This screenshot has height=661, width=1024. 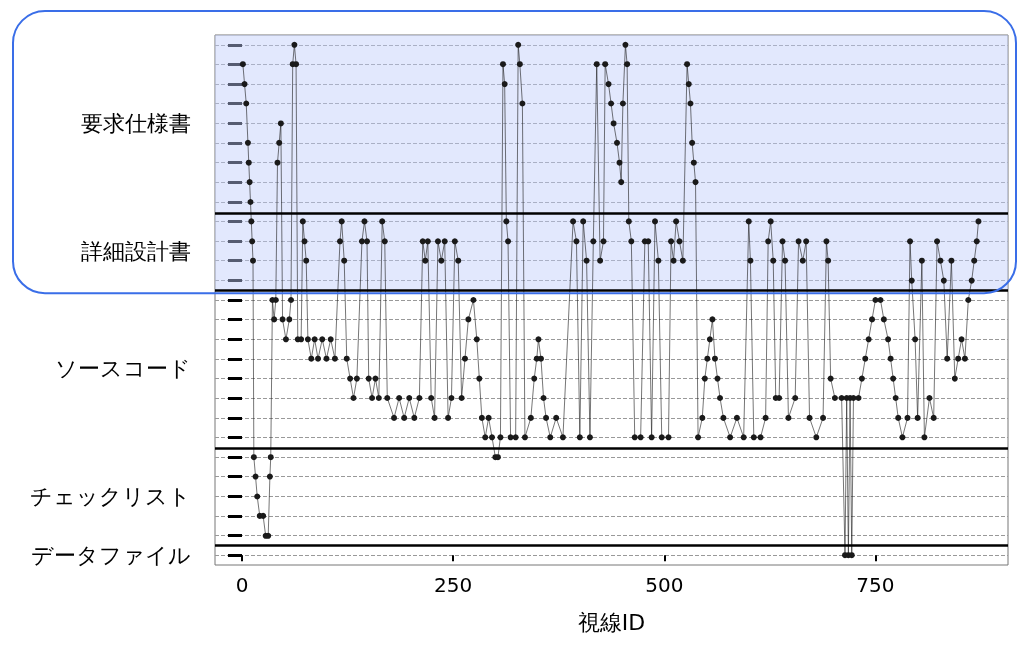 I want to click on x-tick-label: 500, so click(x=664, y=585).